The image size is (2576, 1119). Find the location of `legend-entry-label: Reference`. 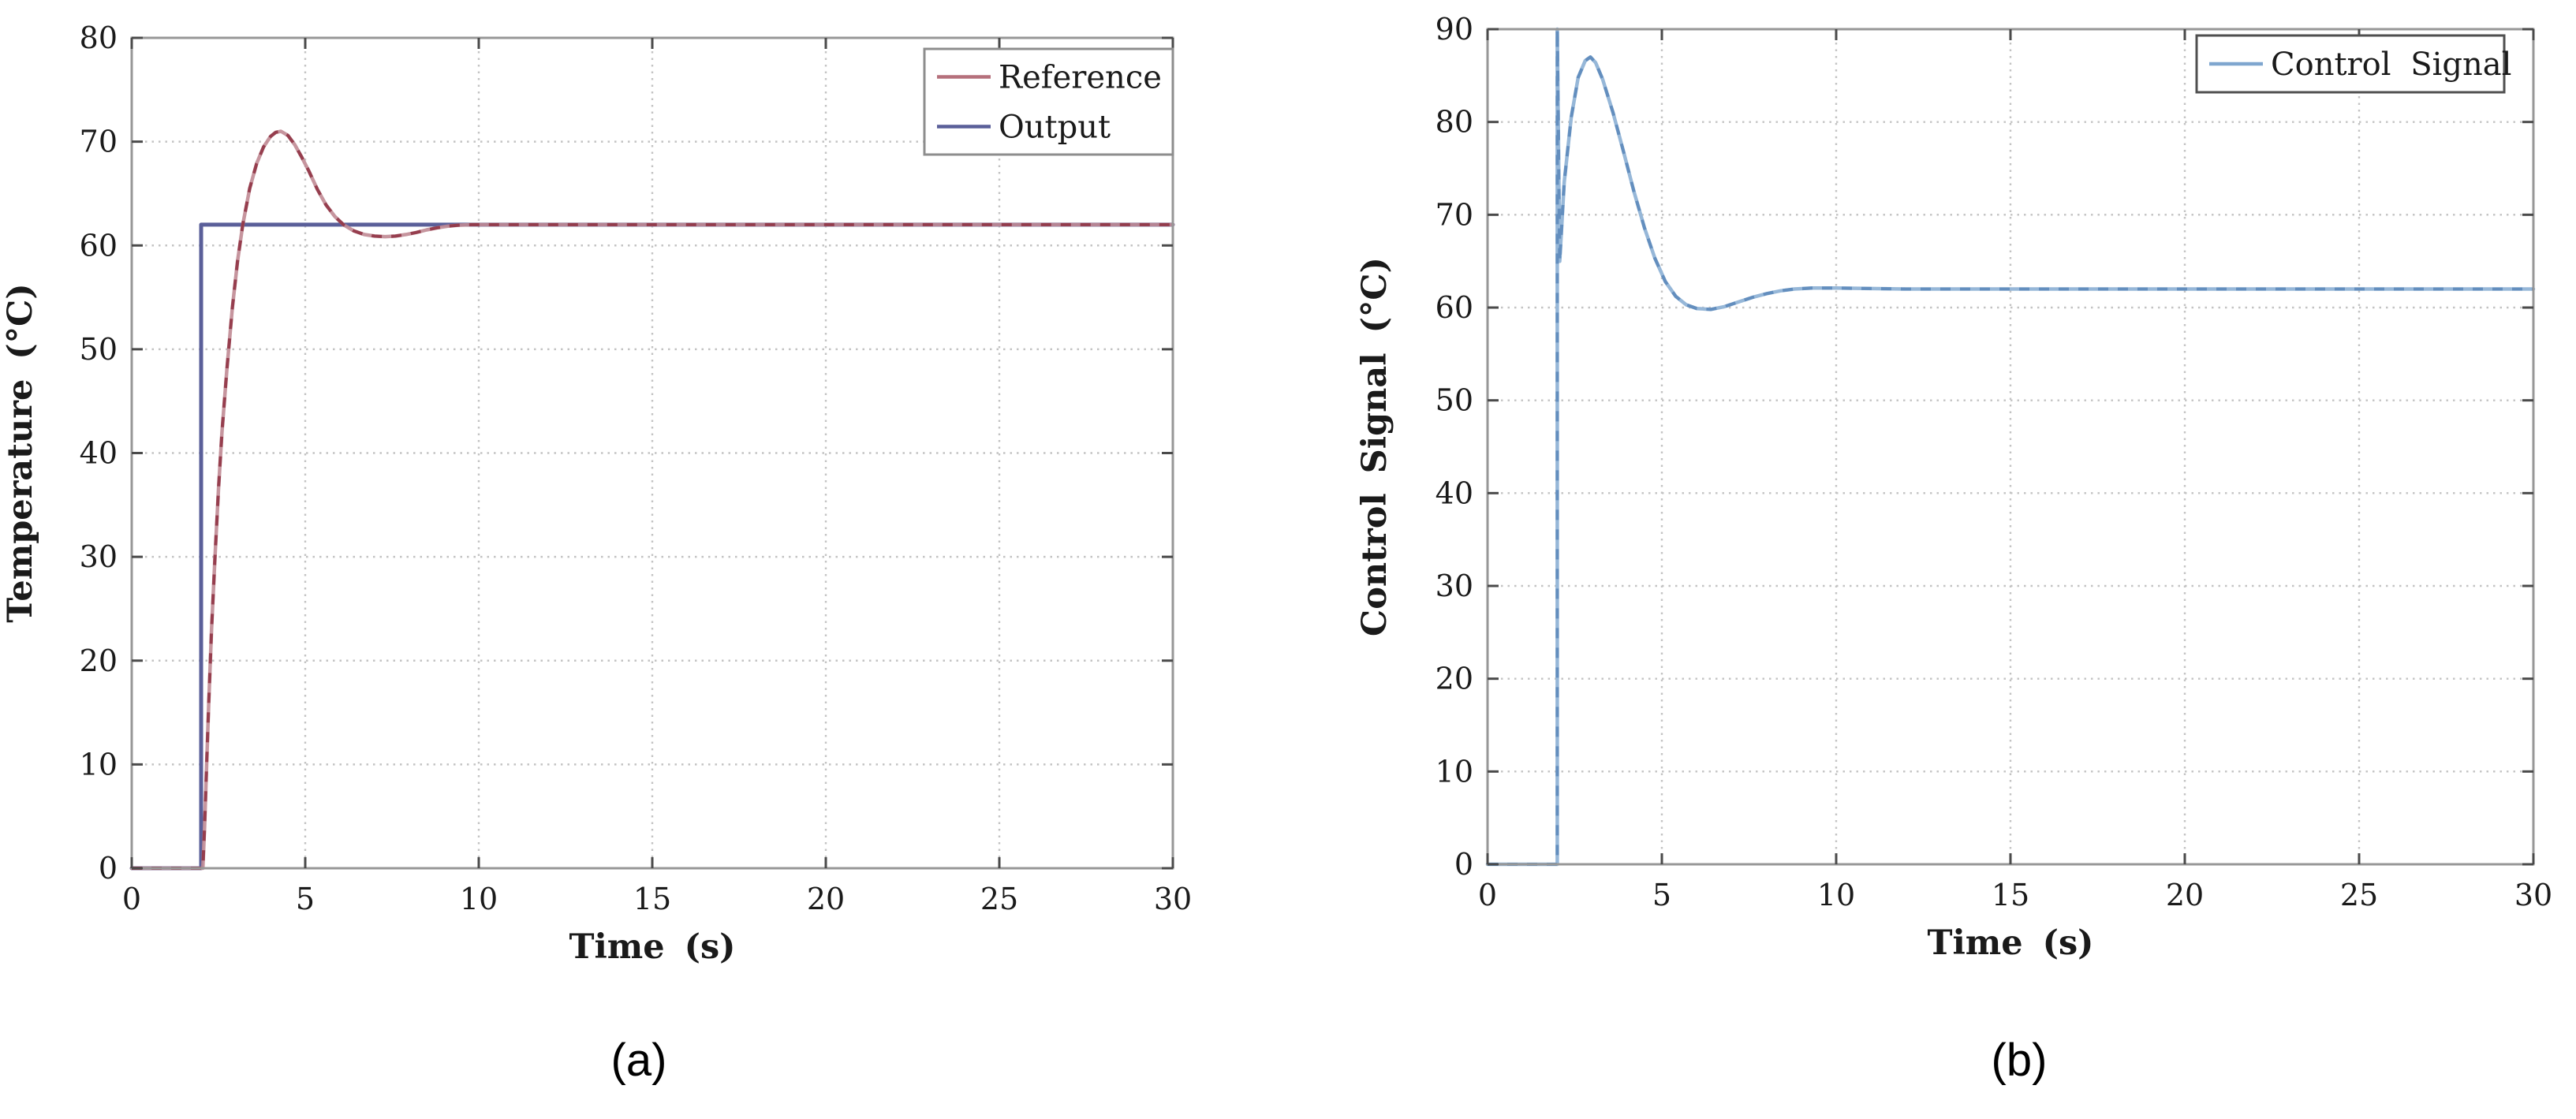

legend-entry-label: Reference is located at coordinates (1080, 78).